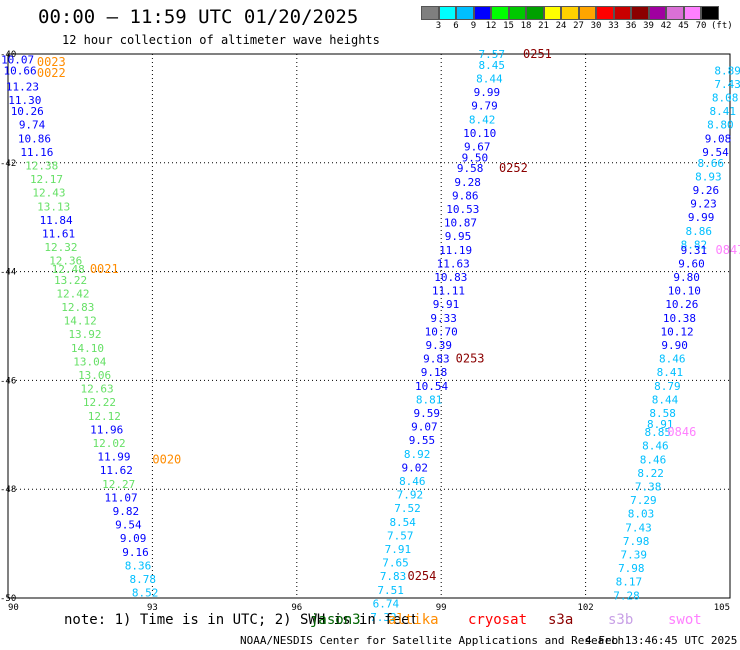  Describe the element at coordinates (676, 331) in the screenshot. I see `wave-height-value: 10.12` at that location.